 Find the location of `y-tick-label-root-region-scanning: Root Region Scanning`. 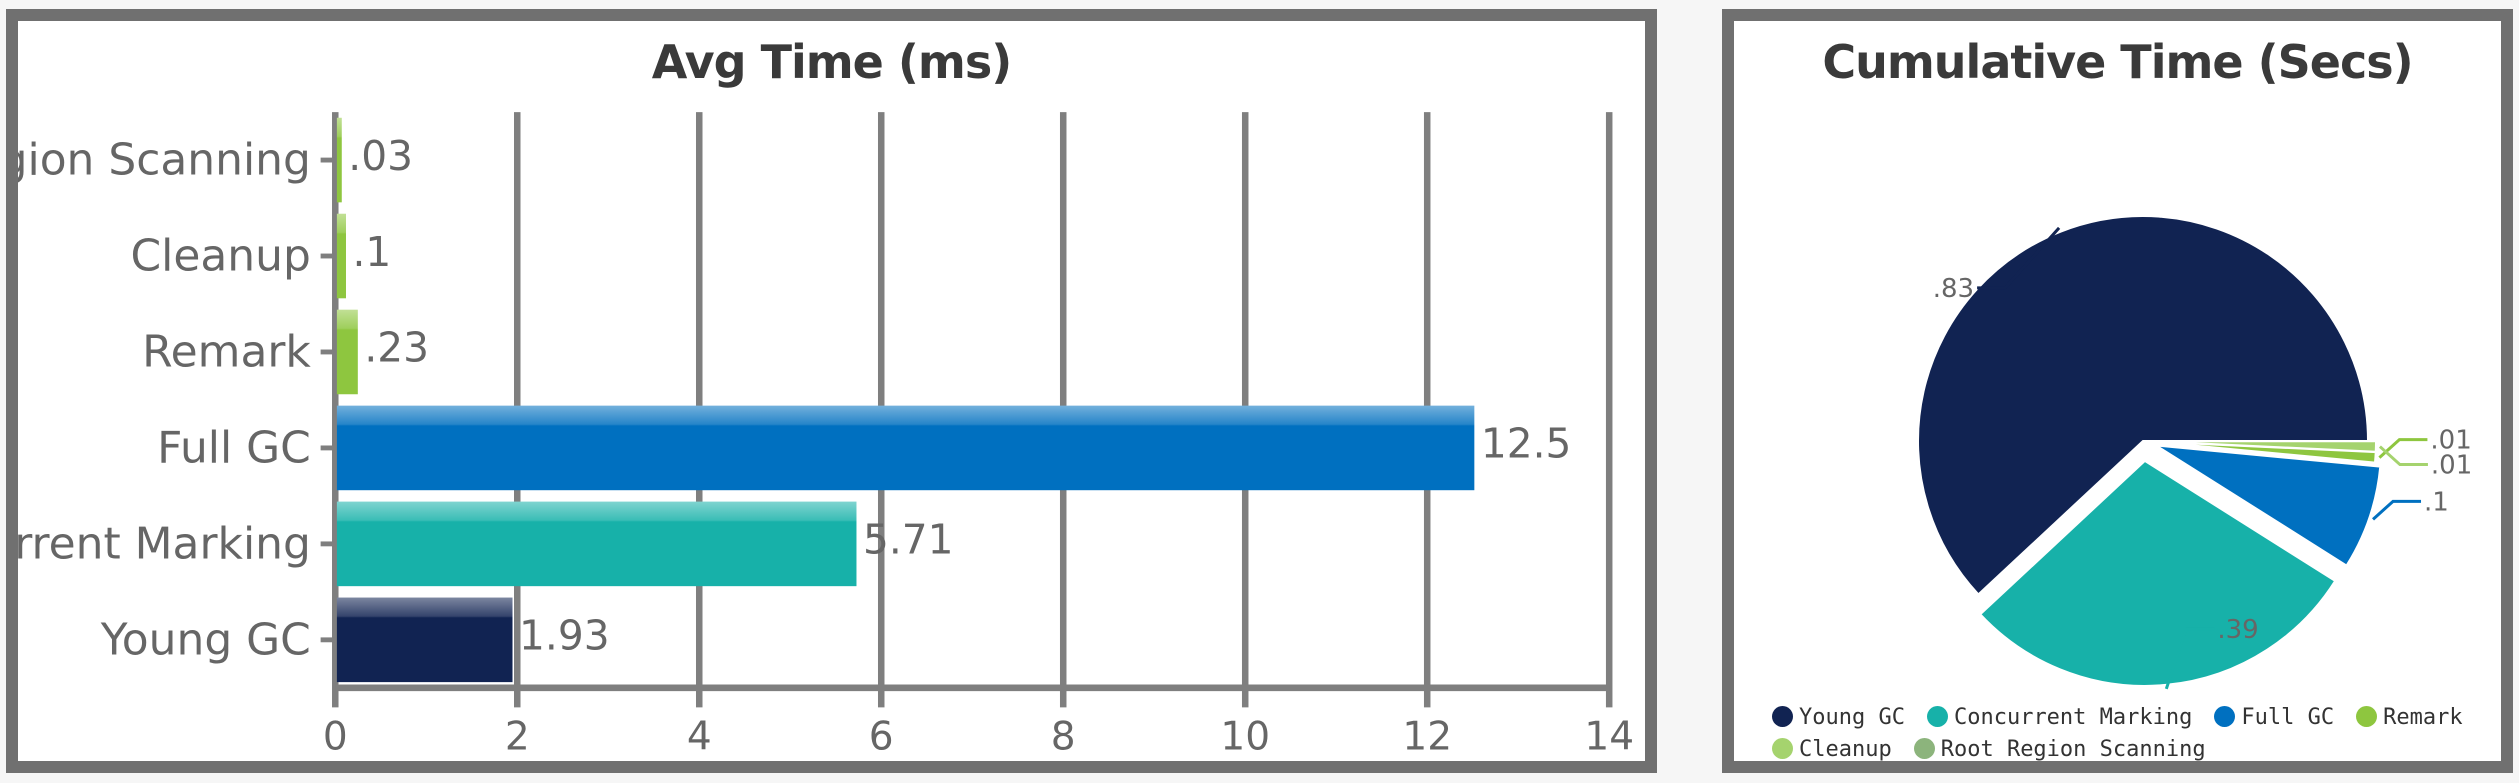

y-tick-label-root-region-scanning: Root Region Scanning is located at coordinates (164, 160).